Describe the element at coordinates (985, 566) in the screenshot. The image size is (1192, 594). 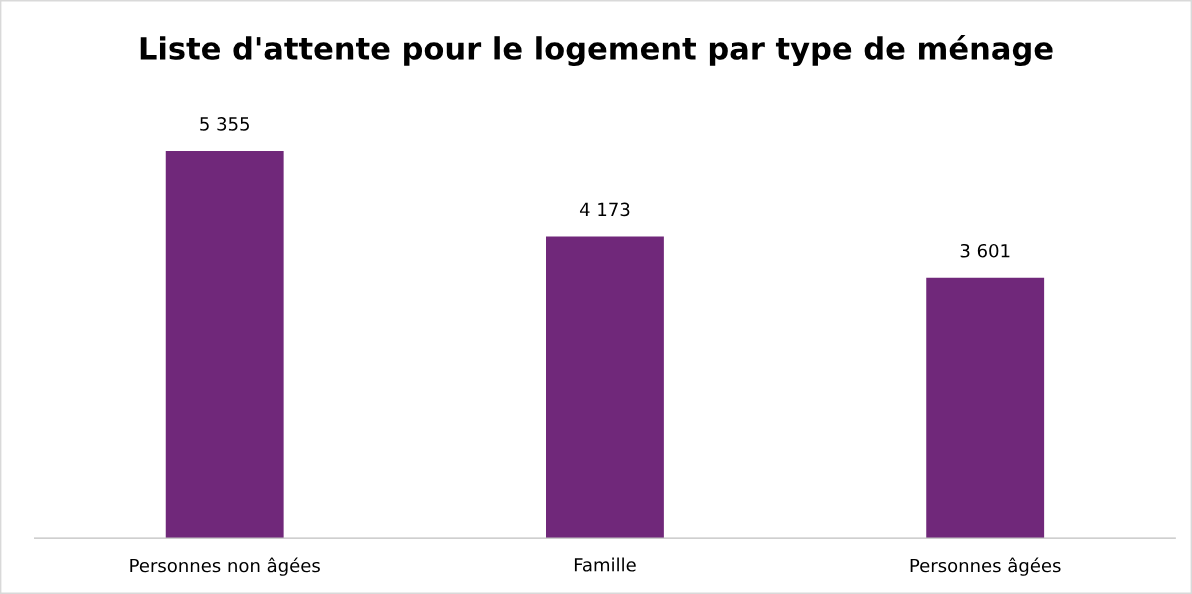
I see `x-tick-label: Personnes âgées` at that location.